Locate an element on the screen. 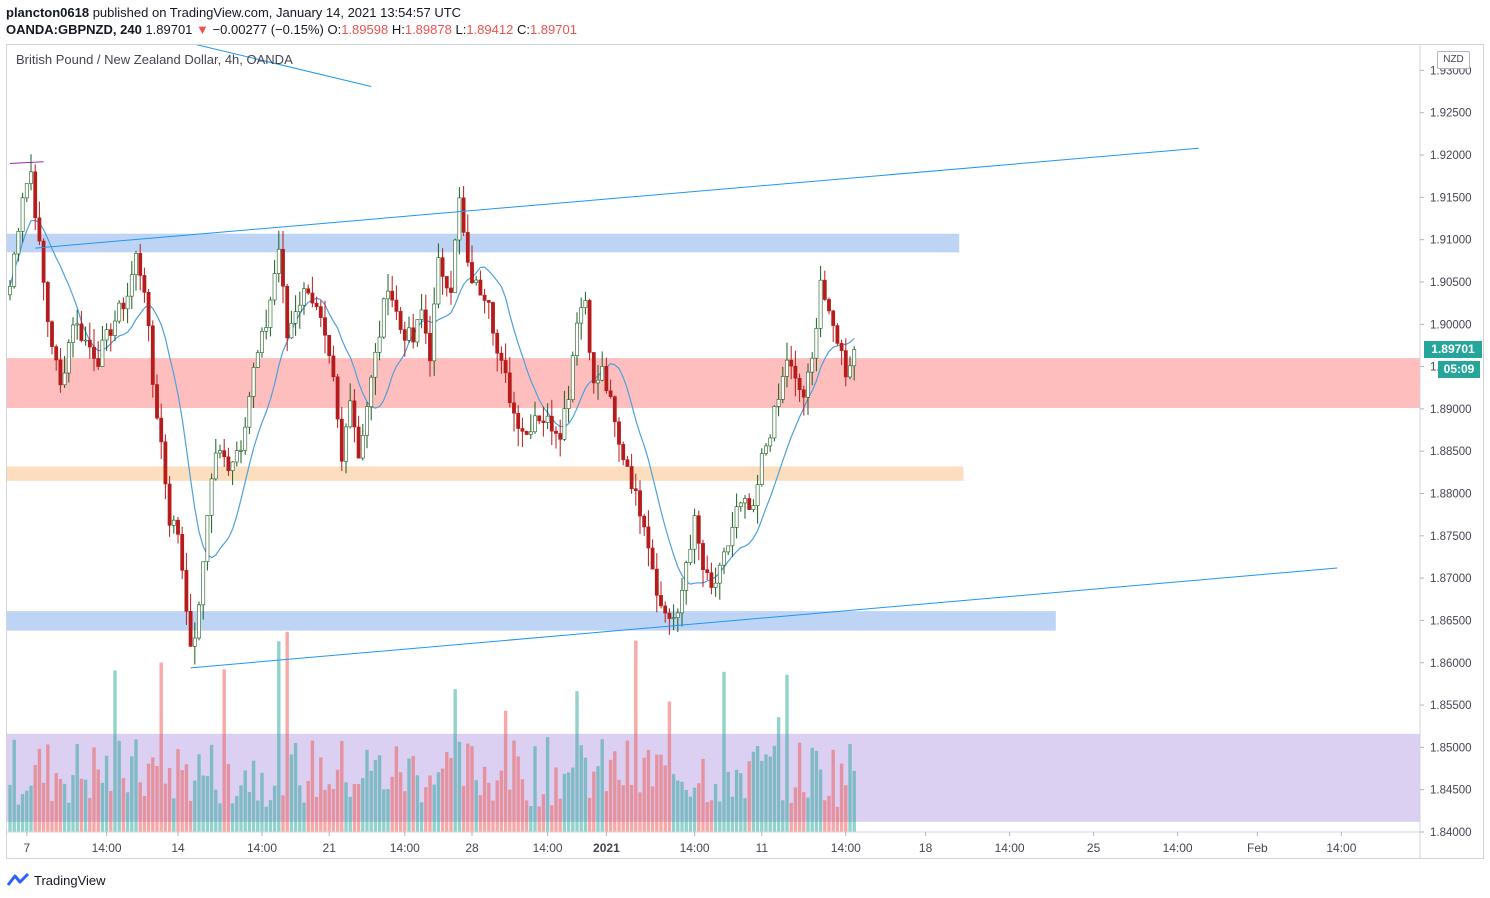  author-name: plancton0618 is located at coordinates (48, 12).